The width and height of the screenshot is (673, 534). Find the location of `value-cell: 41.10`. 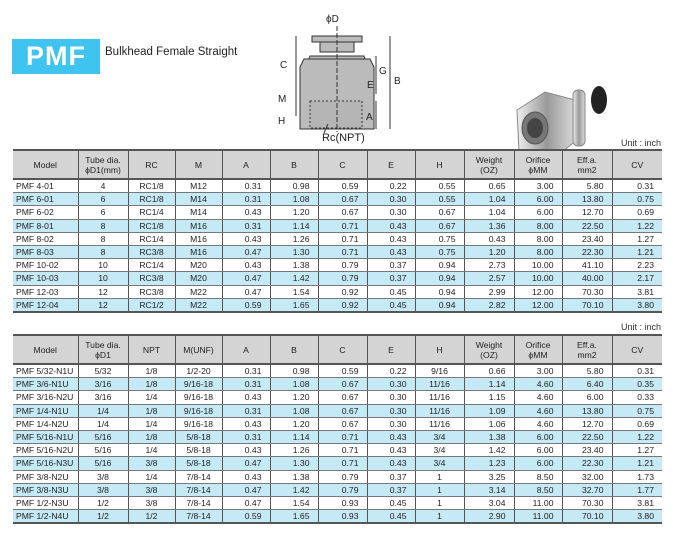

value-cell: 41.10 is located at coordinates (586, 265).